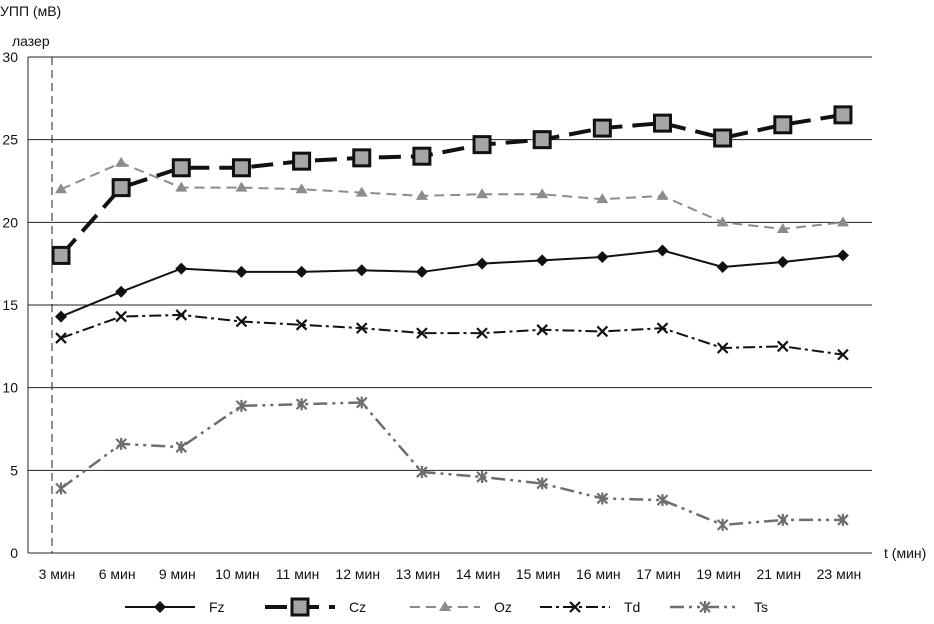 The width and height of the screenshot is (934, 624). I want to click on legend-label: Ts, so click(761, 607).